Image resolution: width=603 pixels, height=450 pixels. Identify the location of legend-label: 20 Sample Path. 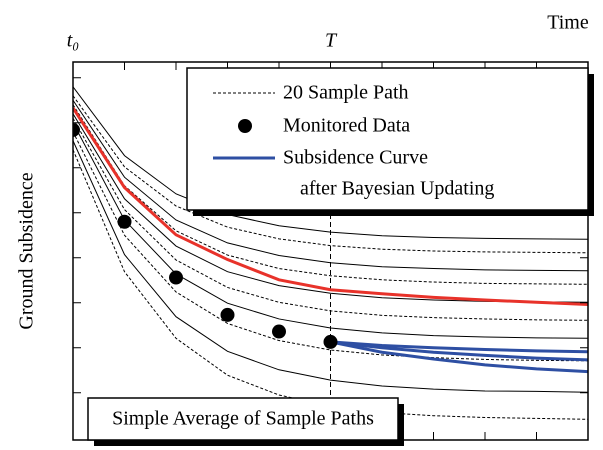
(346, 93).